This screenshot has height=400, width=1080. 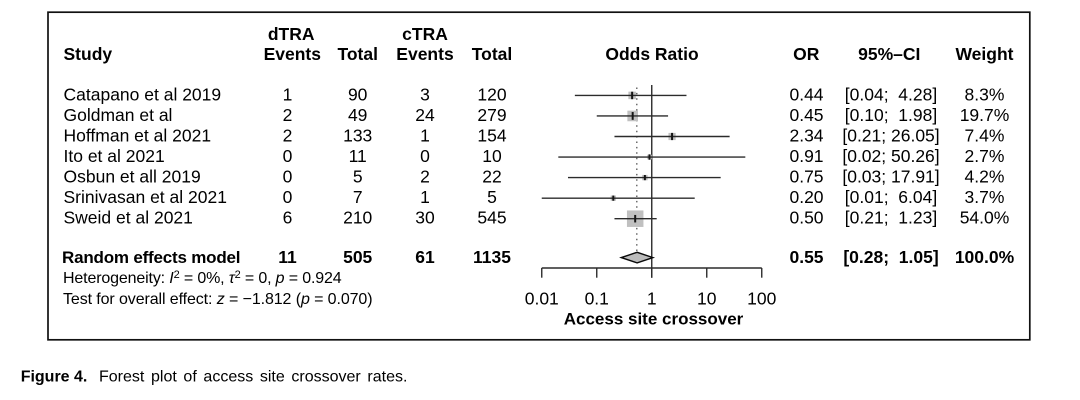 What do you see at coordinates (288, 218) in the screenshot?
I see `svg-text: 6` at bounding box center [288, 218].